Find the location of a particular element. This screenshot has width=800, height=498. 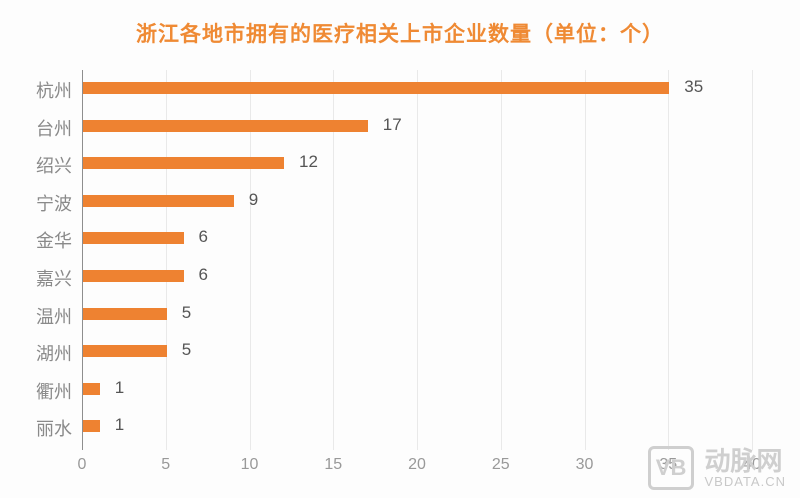

category-label: 温州 is located at coordinates (54, 317).